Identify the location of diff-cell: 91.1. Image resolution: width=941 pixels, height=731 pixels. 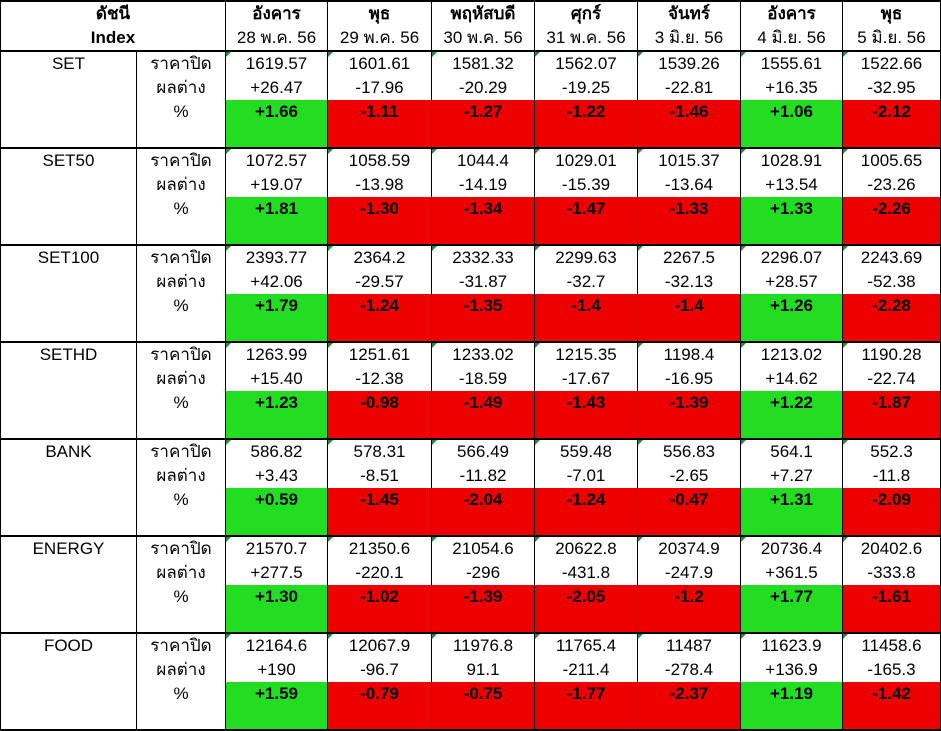
(483, 670).